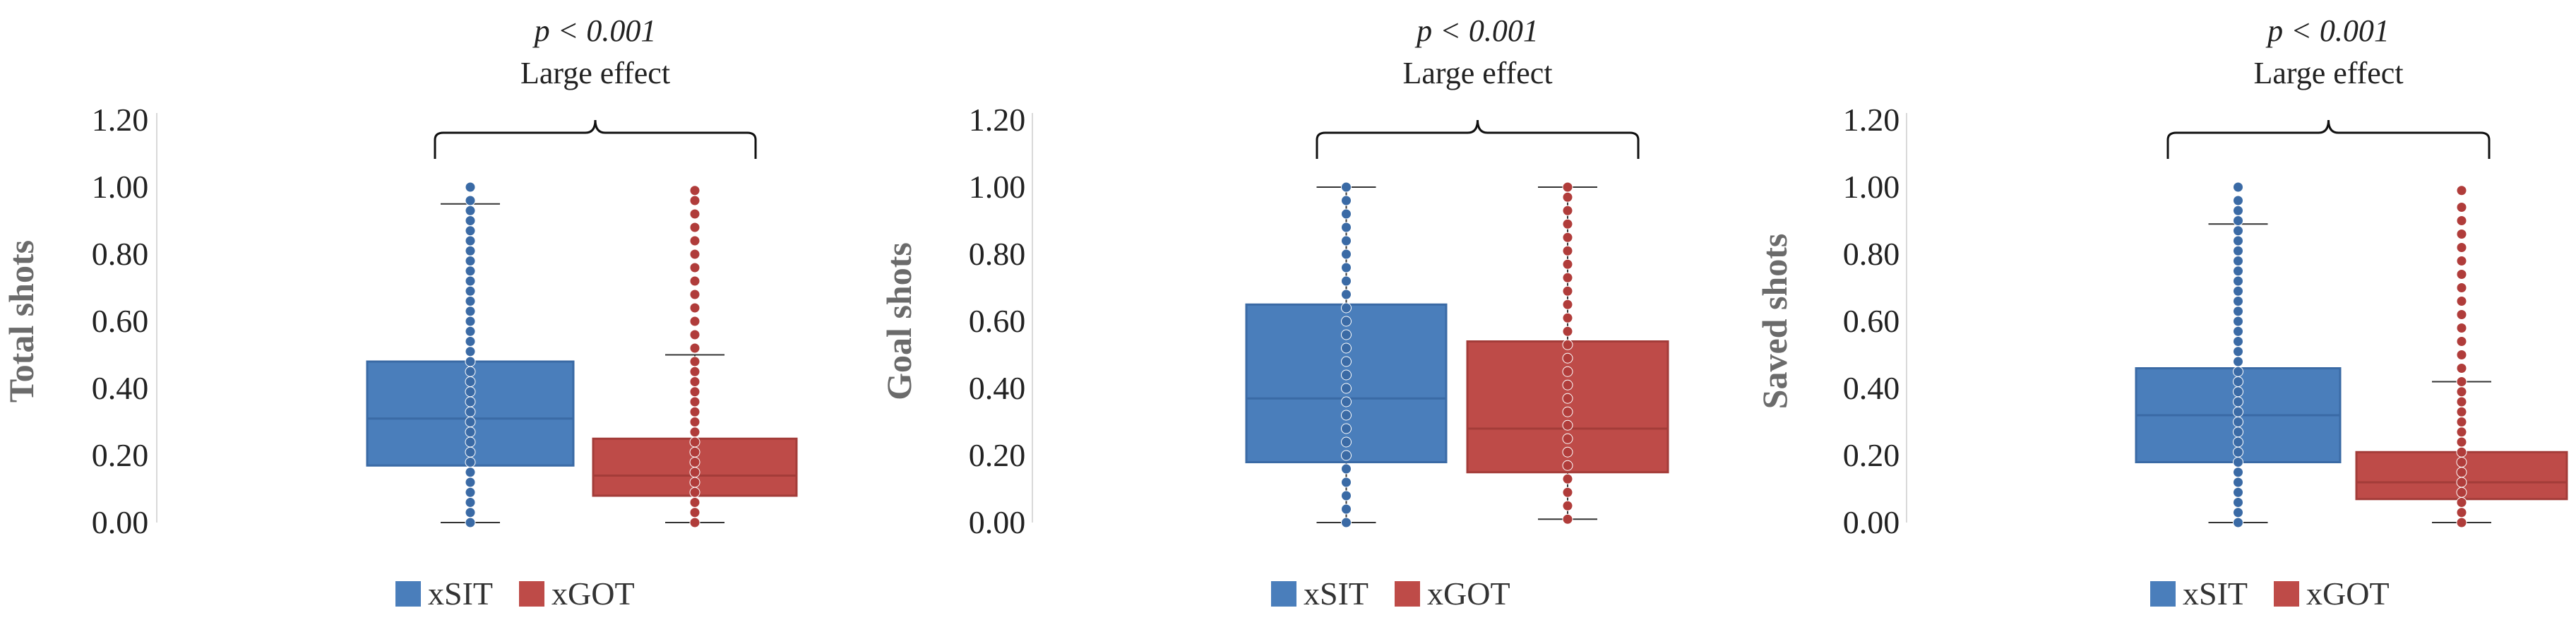  Describe the element at coordinates (2327, 30) in the screenshot. I see `p-value-label: p < 0.001` at that location.